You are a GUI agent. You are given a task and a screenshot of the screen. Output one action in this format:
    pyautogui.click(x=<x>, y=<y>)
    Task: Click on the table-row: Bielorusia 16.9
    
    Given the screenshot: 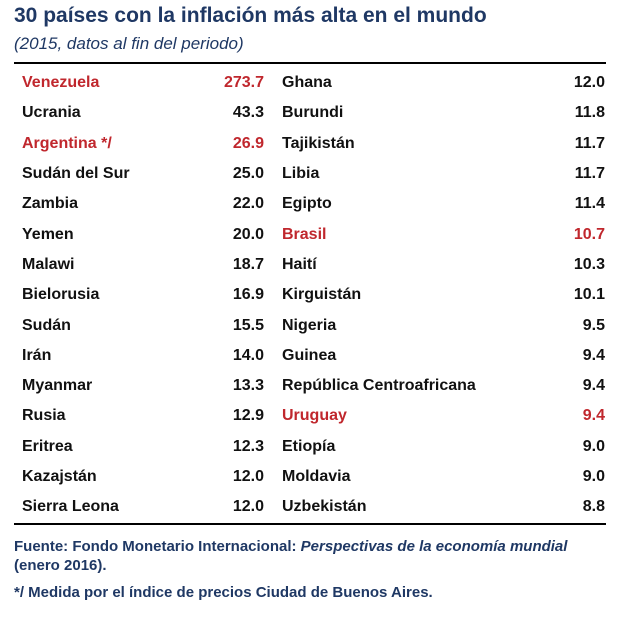 What is the action you would take?
    pyautogui.click(x=143, y=295)
    